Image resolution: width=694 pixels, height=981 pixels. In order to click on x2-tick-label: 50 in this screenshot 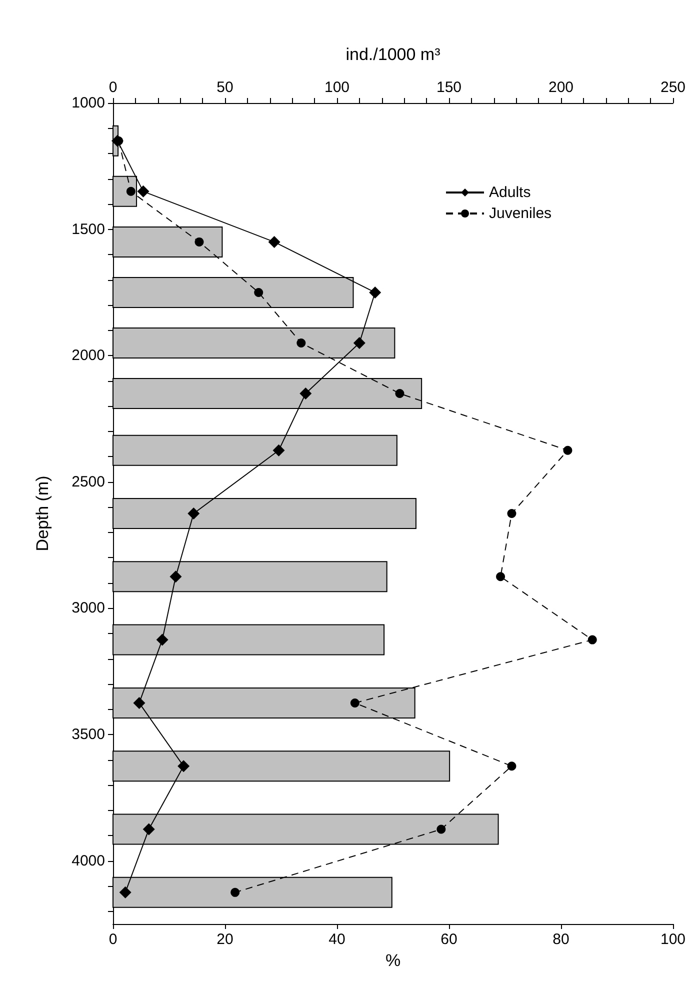, I will do `click(225, 87)`.